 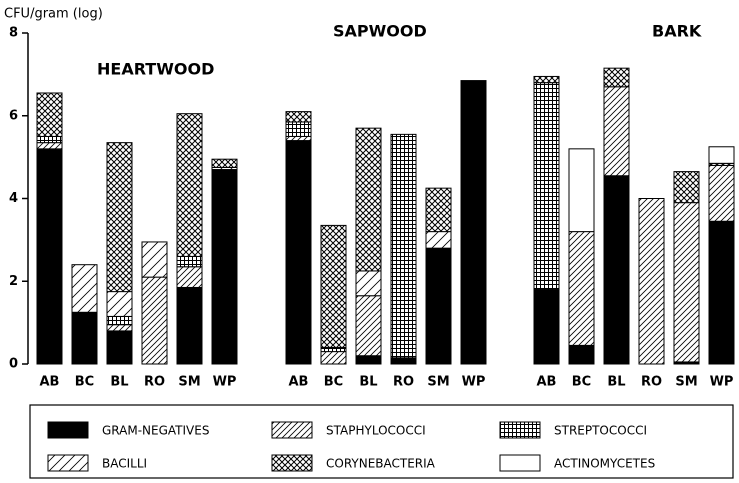 What do you see at coordinates (13, 364) in the screenshot?
I see `y-tick-label: 0` at bounding box center [13, 364].